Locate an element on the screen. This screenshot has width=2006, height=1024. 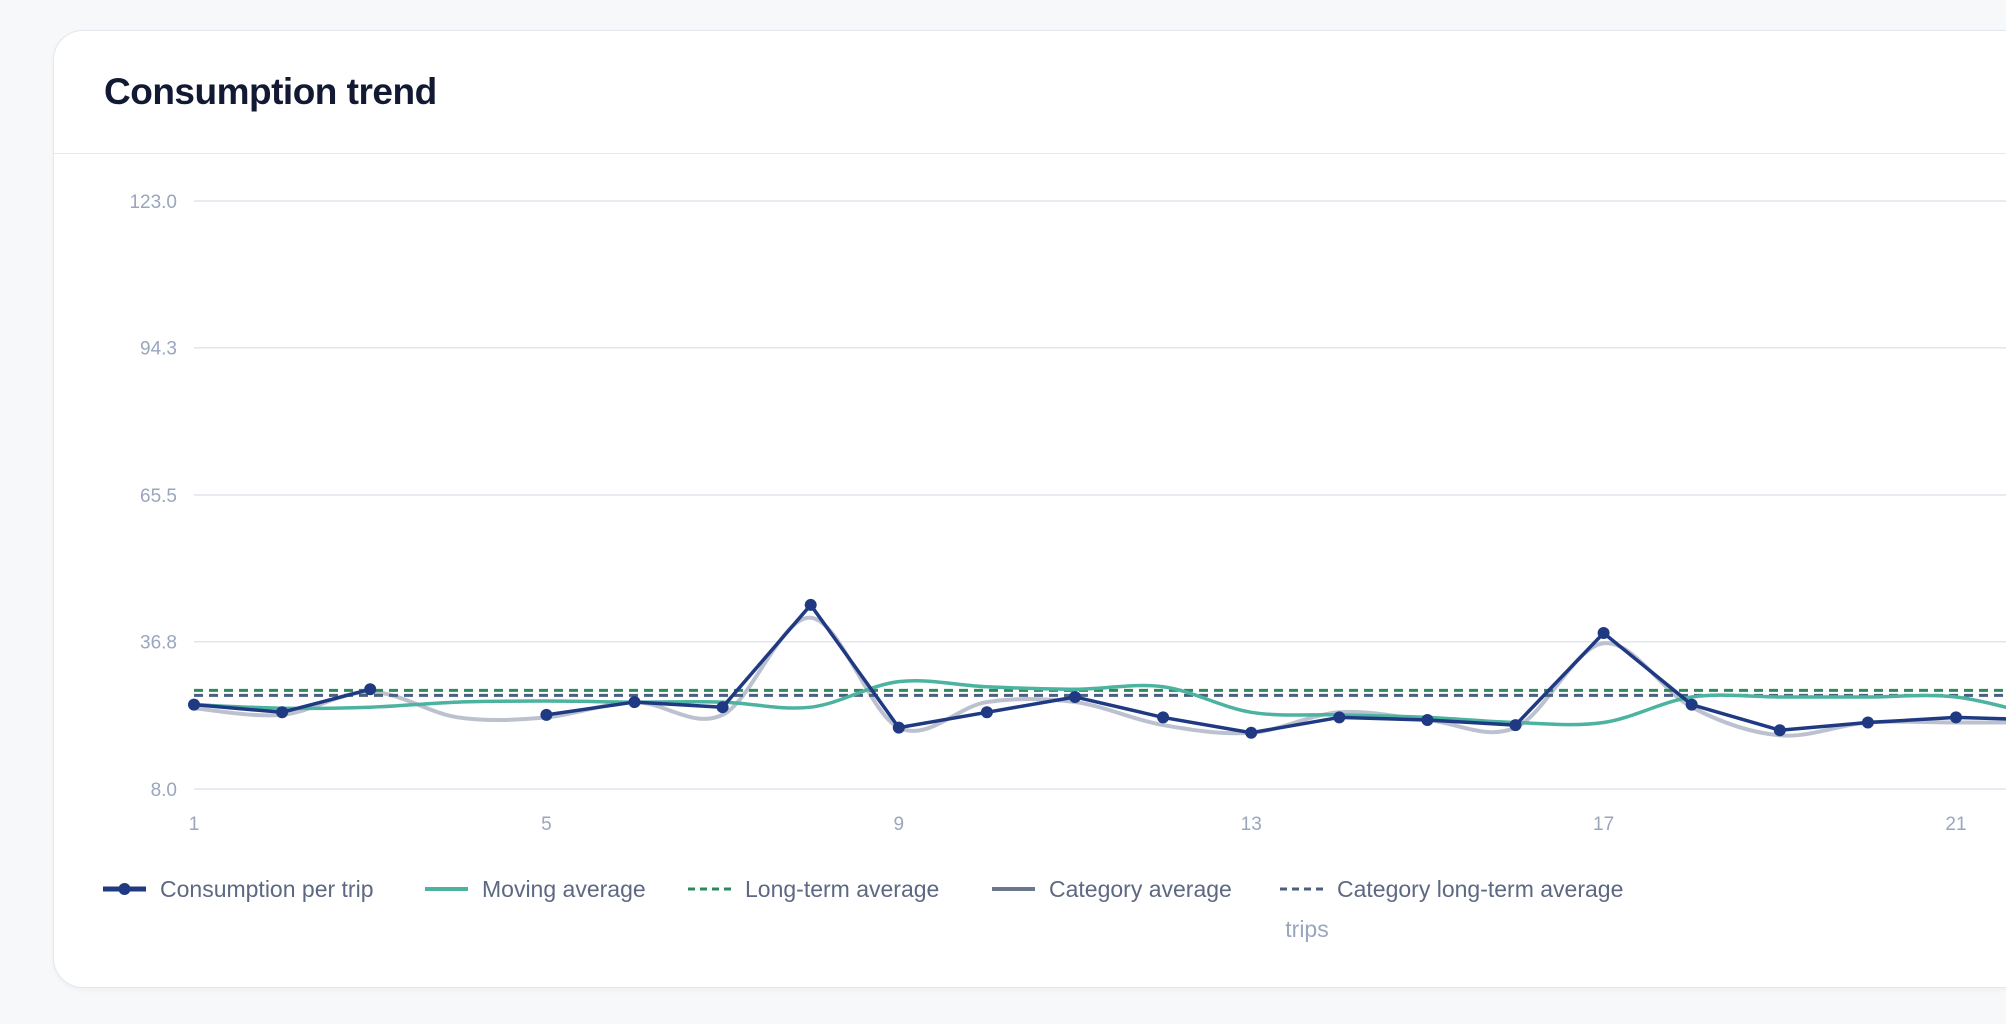
legend-label: Category long-term average is located at coordinates (1480, 889).